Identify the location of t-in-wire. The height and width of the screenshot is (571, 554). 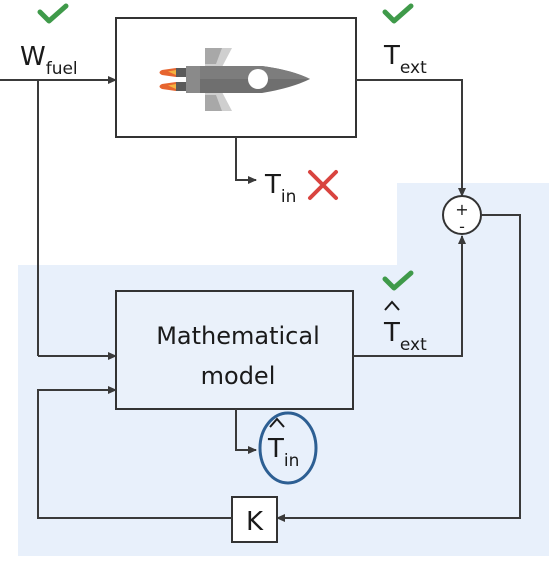
(246, 160).